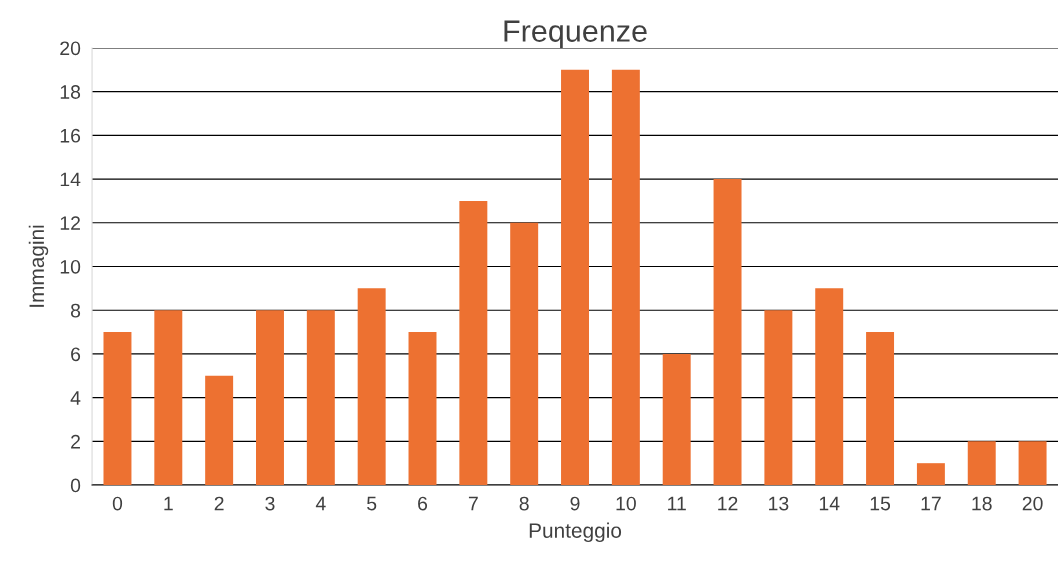 Image resolution: width=1058 pixels, height=564 pixels. What do you see at coordinates (423, 503) in the screenshot?
I see `x-tick-label: 6` at bounding box center [423, 503].